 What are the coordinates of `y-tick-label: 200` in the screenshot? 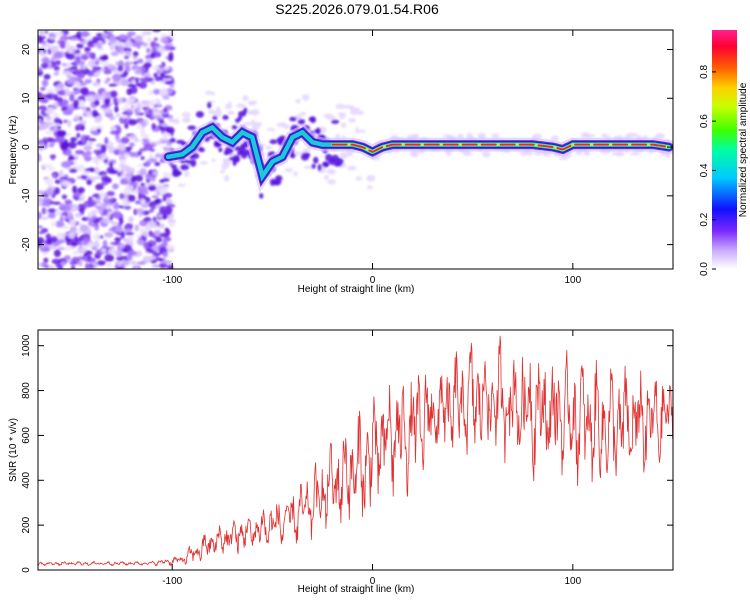 It's located at (26, 524).